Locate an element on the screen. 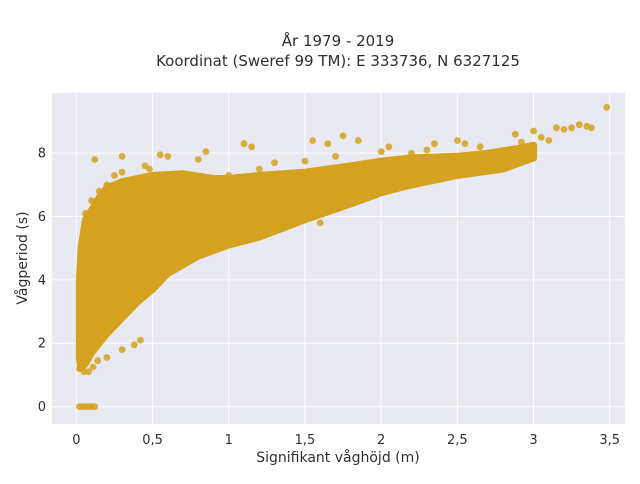 The image size is (640, 484). y-tick-label: 0 is located at coordinates (42, 407).